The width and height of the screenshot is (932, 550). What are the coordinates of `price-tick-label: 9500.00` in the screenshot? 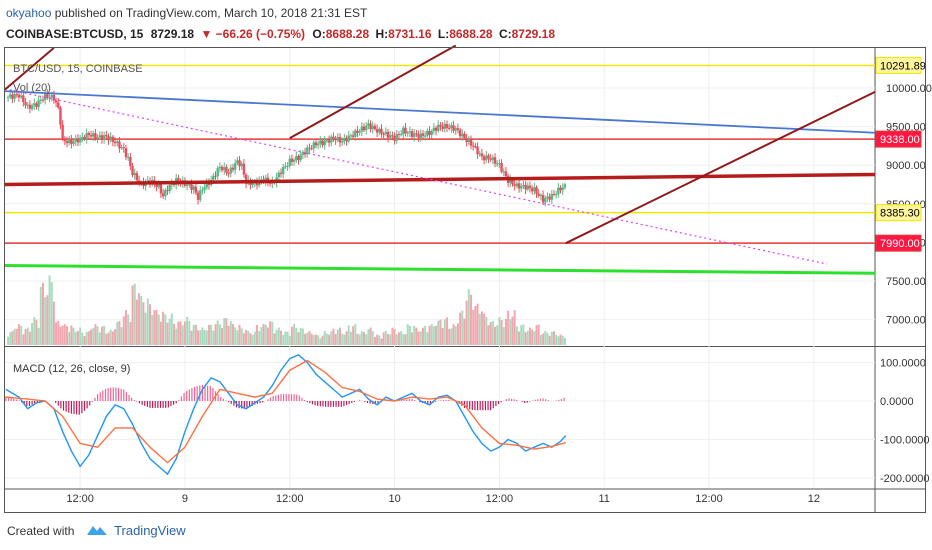 It's located at (906, 128).